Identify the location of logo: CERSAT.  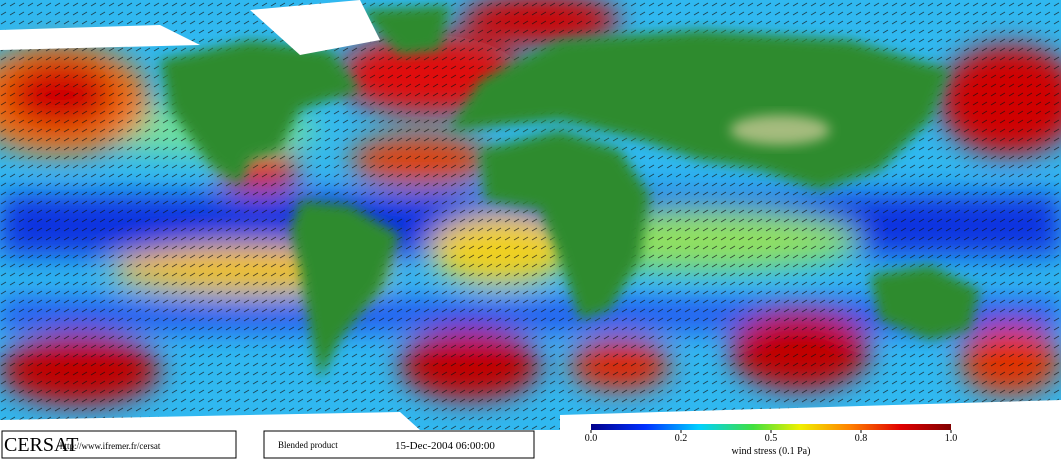
(41, 445).